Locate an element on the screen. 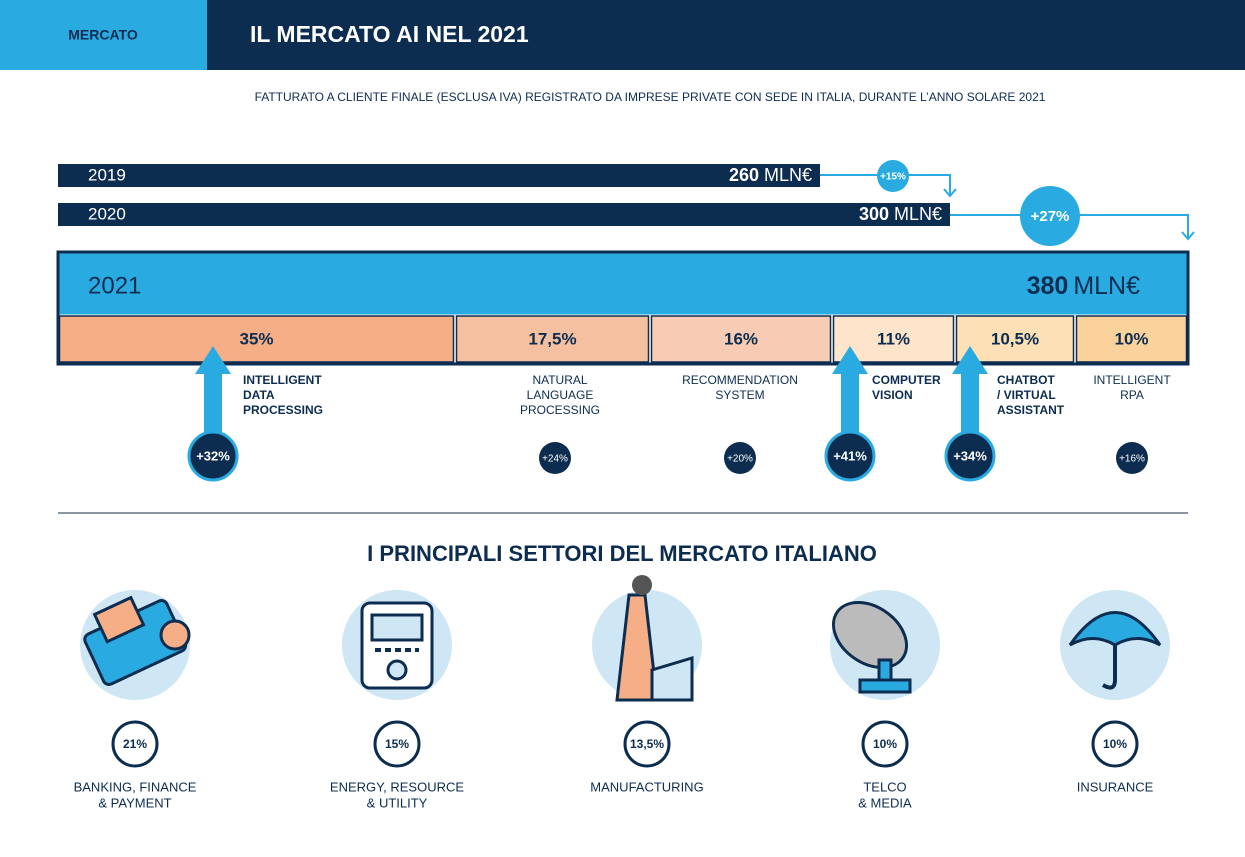 The image size is (1245, 857). sector-label: & MEDIA is located at coordinates (885, 802).